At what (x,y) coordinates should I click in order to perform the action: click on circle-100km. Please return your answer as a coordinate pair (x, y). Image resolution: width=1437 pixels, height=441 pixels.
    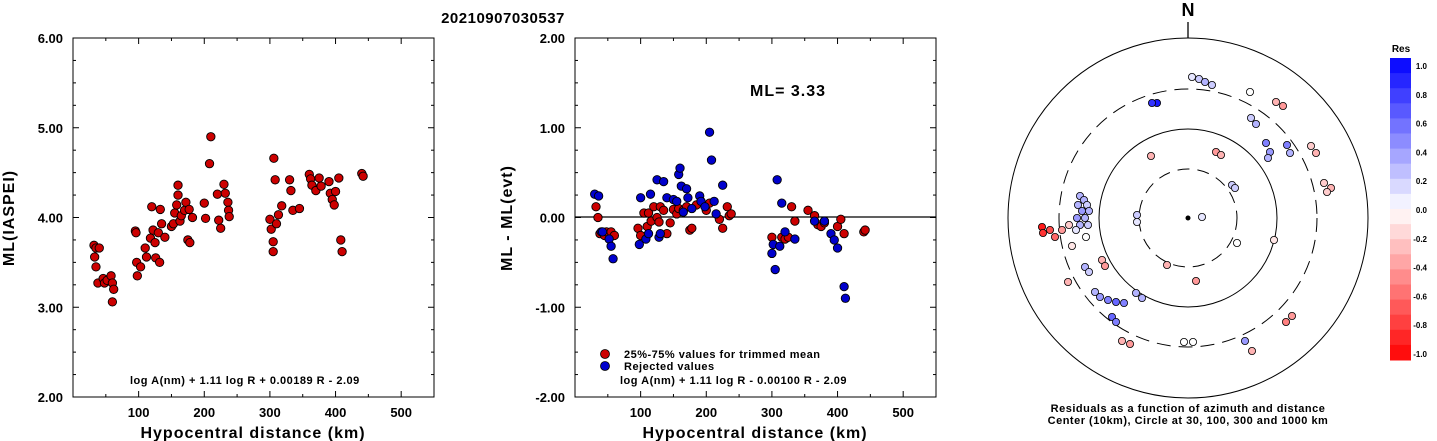
    Looking at the image, I should click on (1188, 218).